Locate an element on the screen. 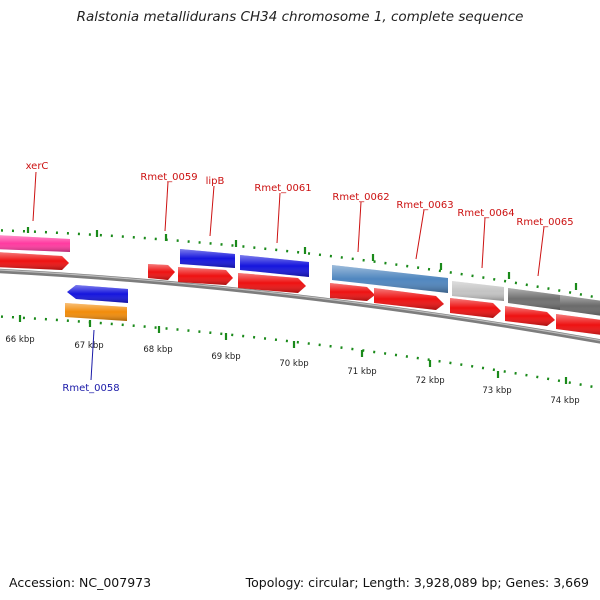 The width and height of the screenshot is (600, 600). scale-label: 68 kbp is located at coordinates (157, 350).